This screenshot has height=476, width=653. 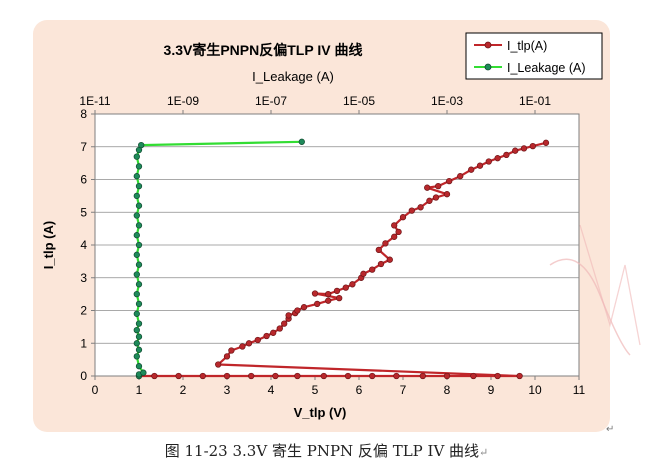 What do you see at coordinates (139, 390) in the screenshot?
I see `x-tick-label: 1` at bounding box center [139, 390].